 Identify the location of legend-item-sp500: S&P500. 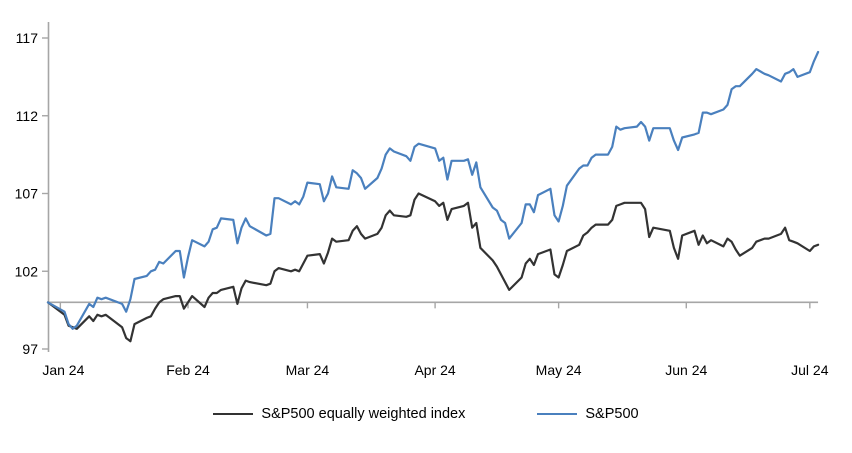
(588, 414).